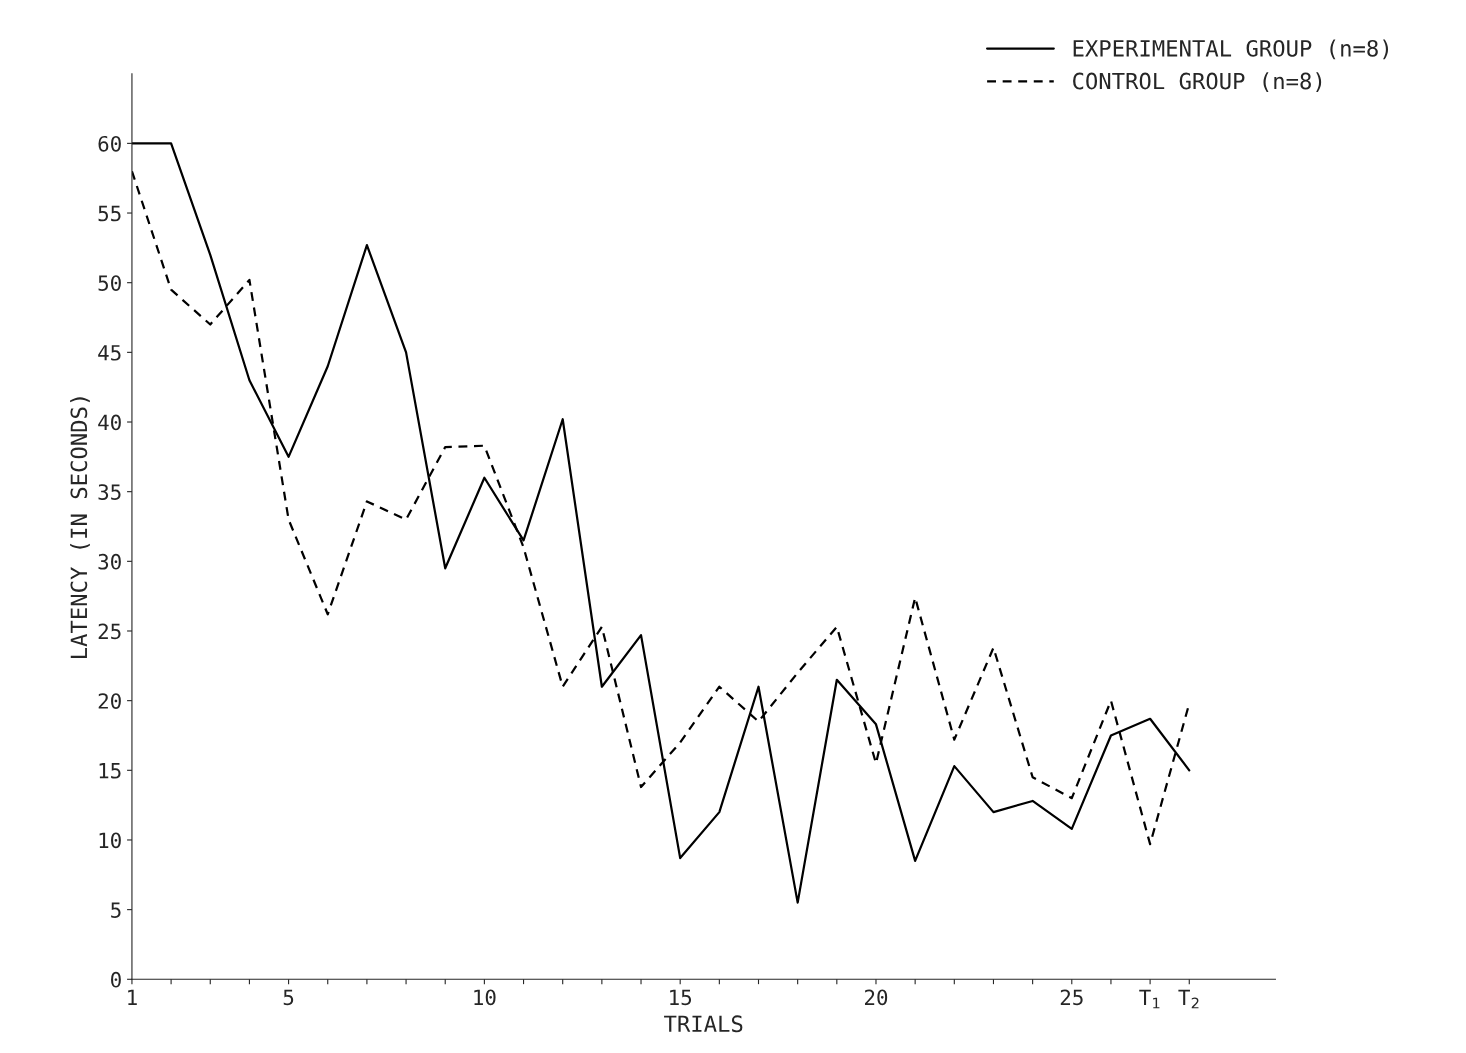  Describe the element at coordinates (110, 840) in the screenshot. I see `y-tick-label: 10` at that location.